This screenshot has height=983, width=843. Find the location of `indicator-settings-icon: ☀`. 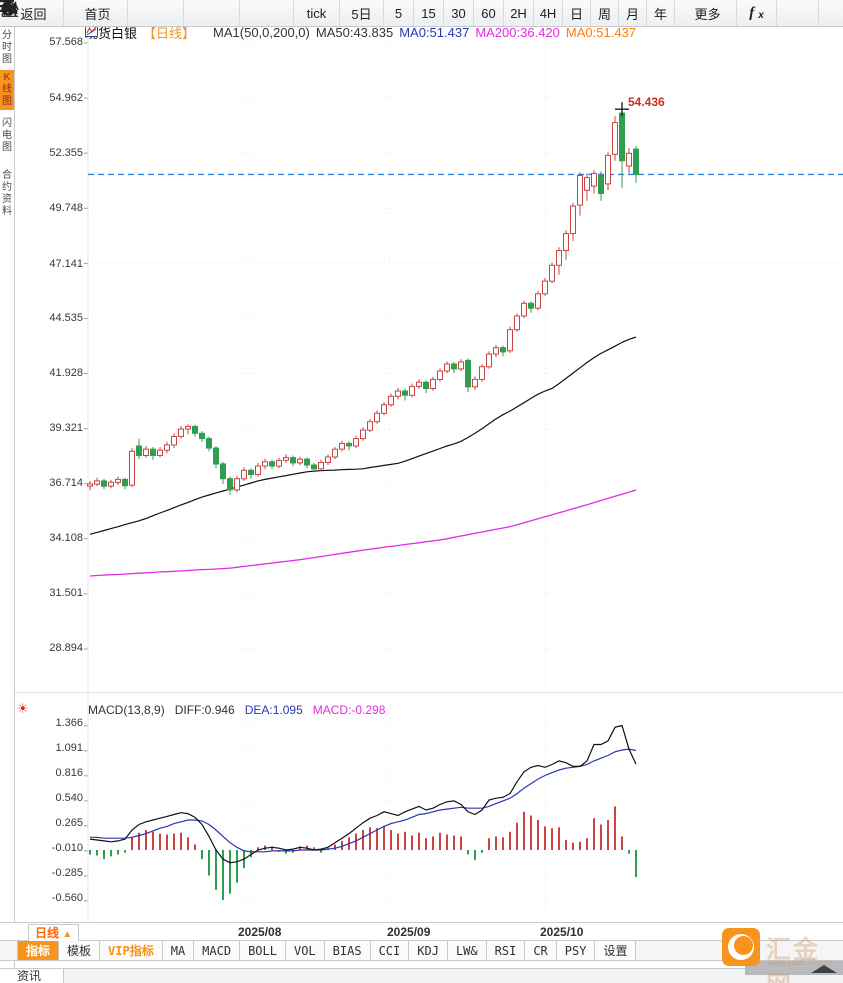

indicator-settings-icon: ☀ is located at coordinates (23, 708).